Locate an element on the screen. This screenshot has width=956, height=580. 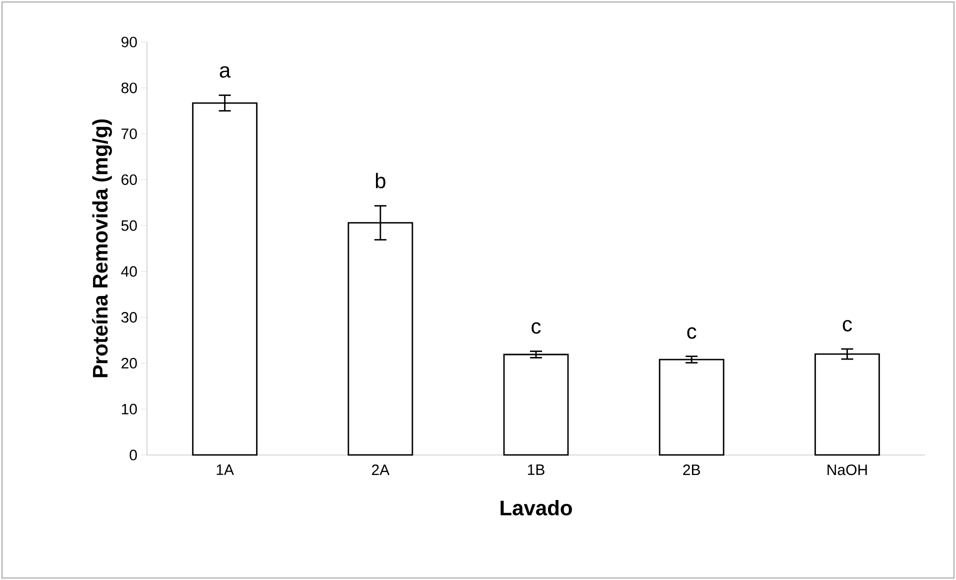
x-tick-label: NaOH is located at coordinates (847, 470).